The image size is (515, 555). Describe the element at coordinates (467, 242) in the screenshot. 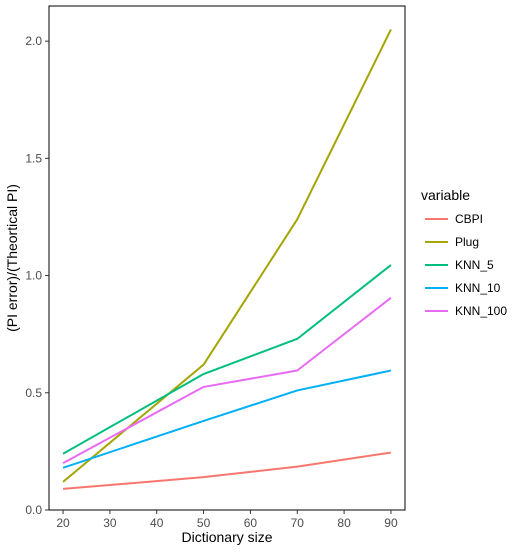

I see `legend-label: Plug` at that location.